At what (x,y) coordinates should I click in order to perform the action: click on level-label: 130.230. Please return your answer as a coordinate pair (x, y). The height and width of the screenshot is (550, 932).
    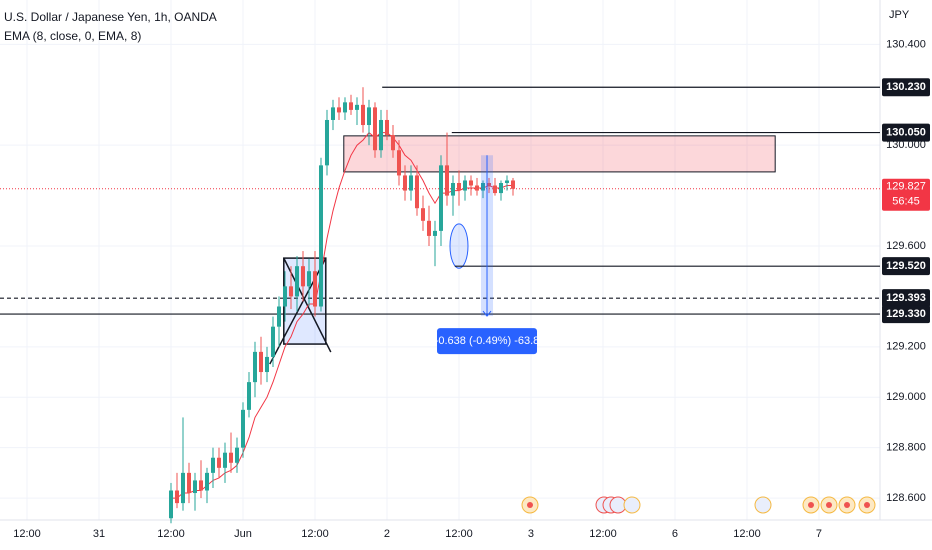
    Looking at the image, I should click on (906, 87).